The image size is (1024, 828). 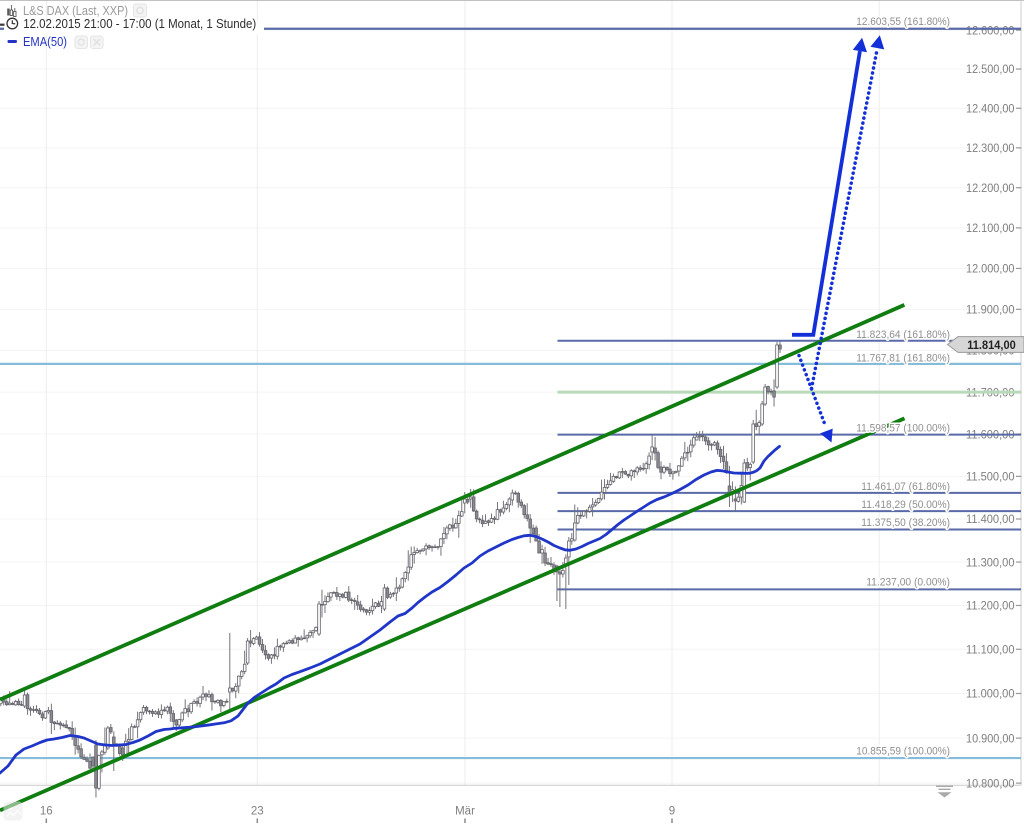 I want to click on svg-text: 11.814,00, so click(x=991, y=345).